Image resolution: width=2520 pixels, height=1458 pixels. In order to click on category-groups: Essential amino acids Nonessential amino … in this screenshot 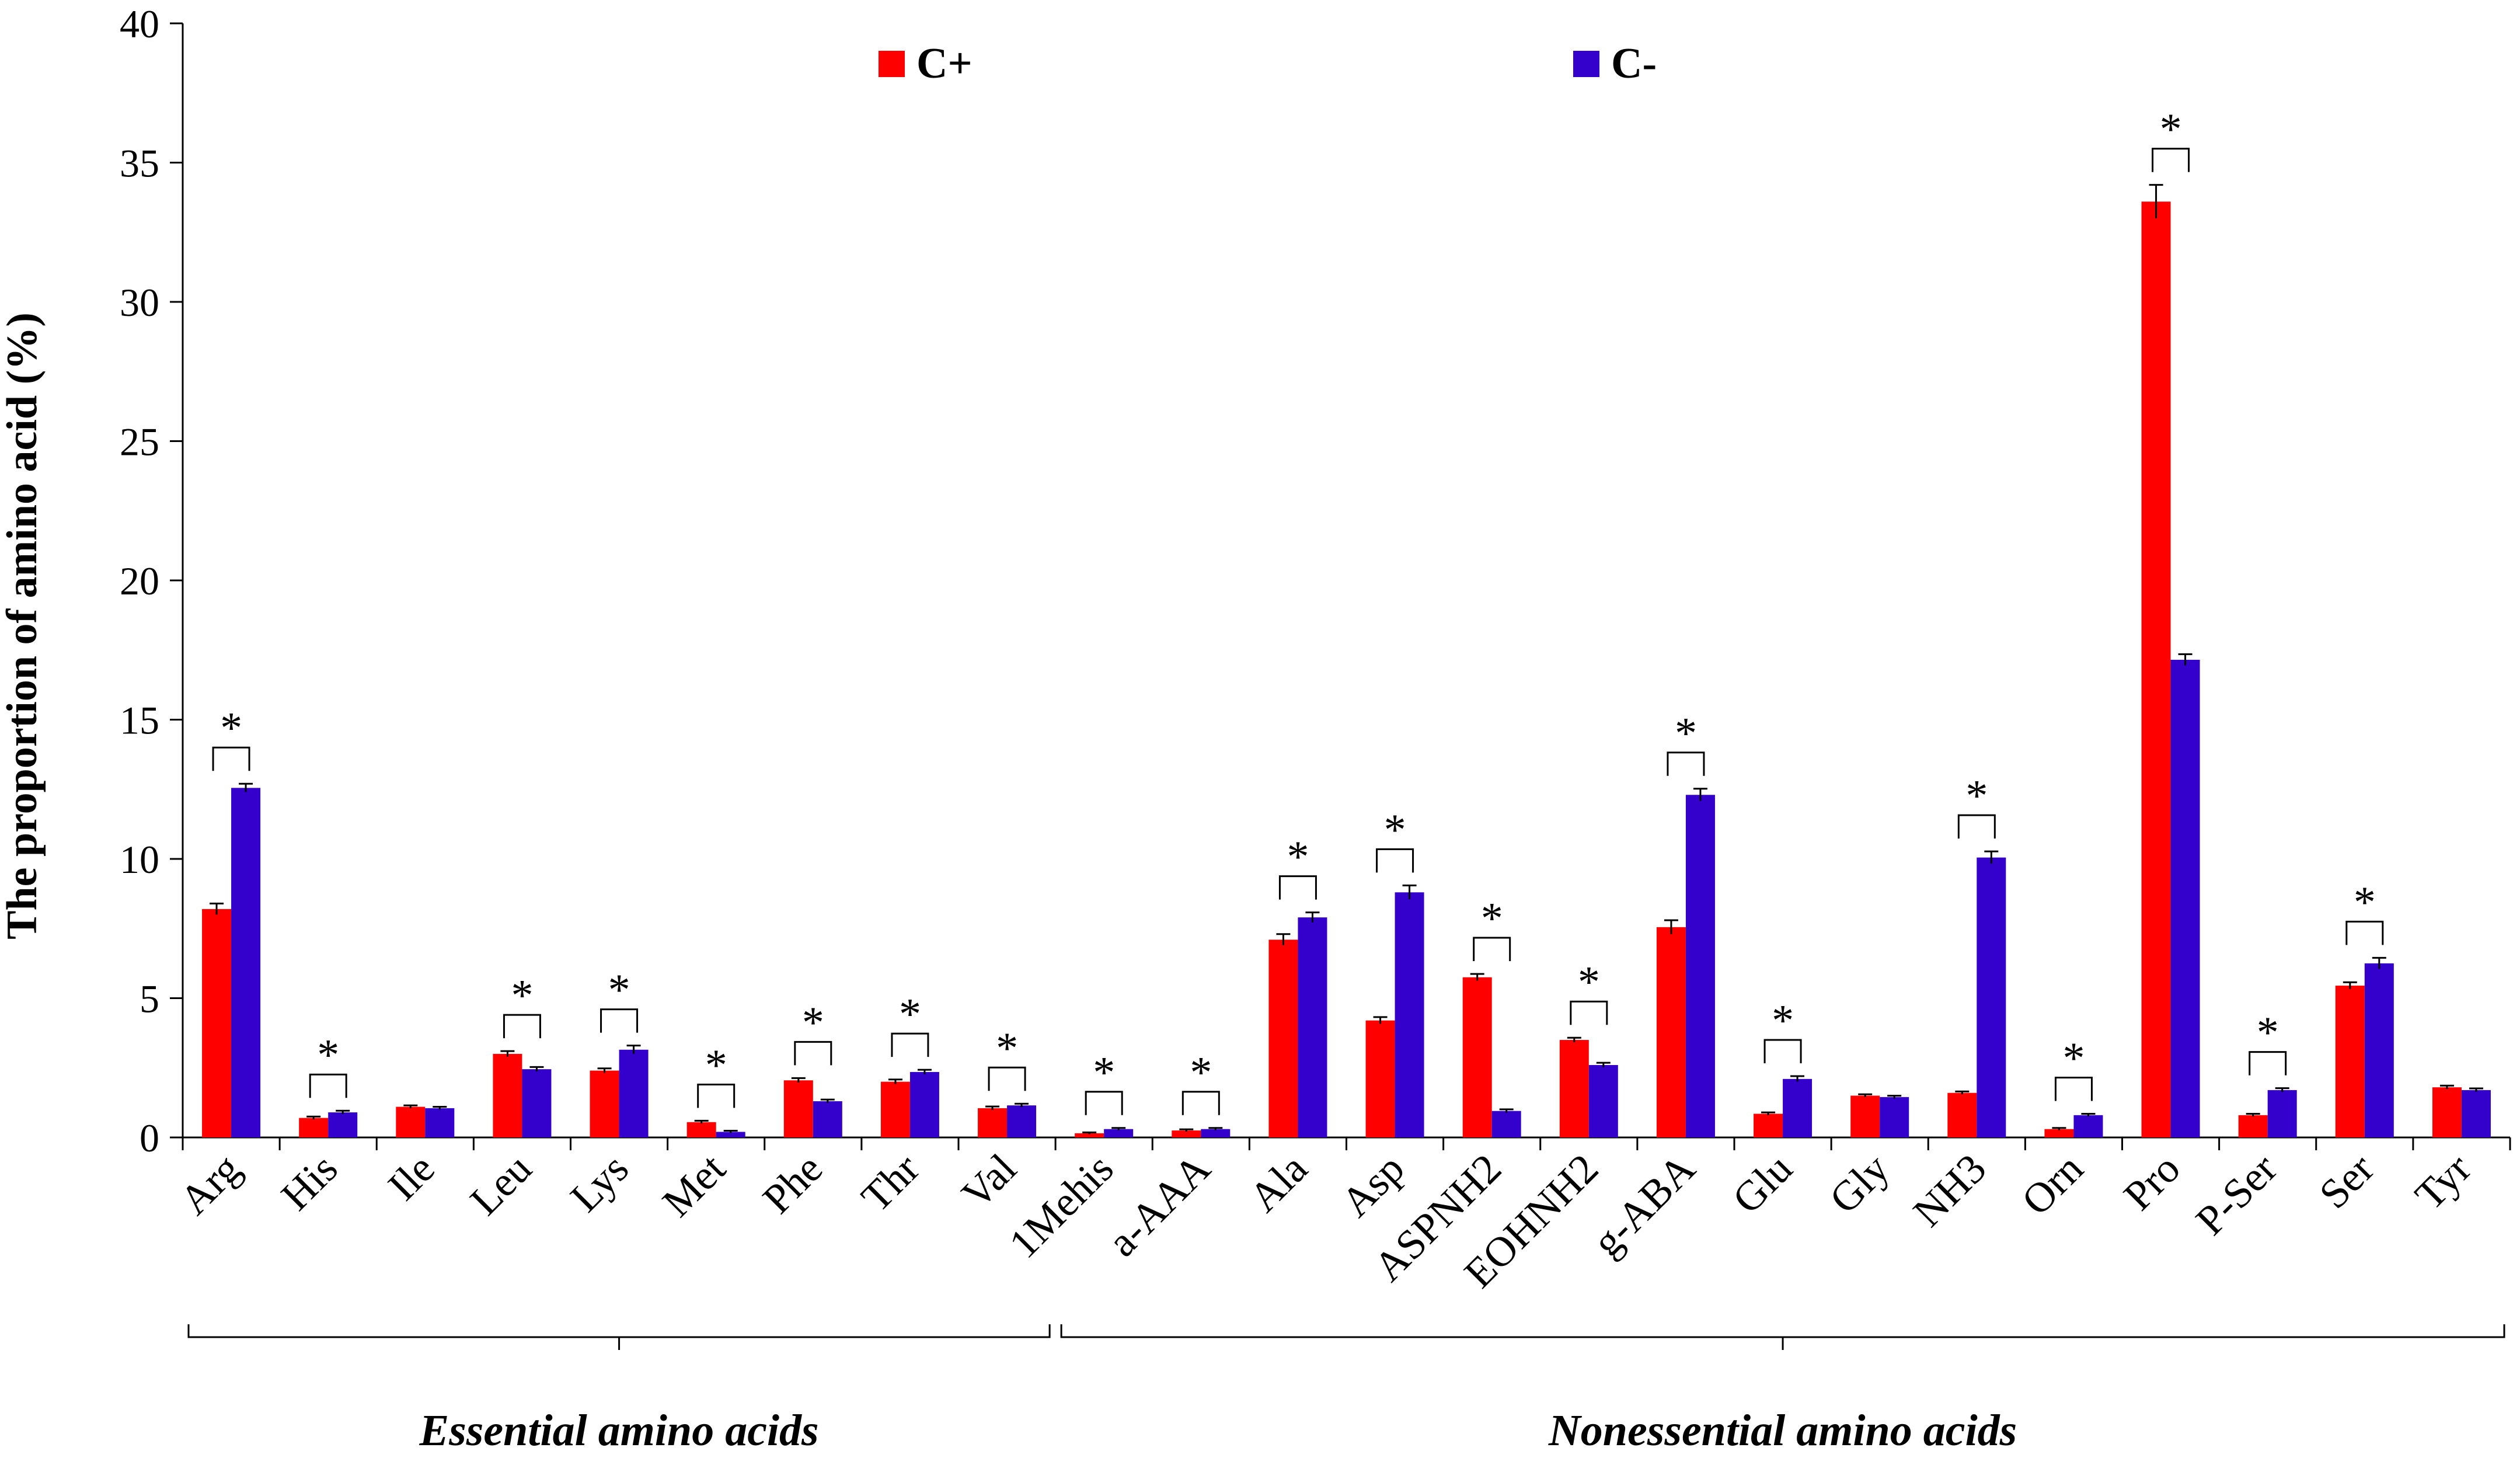, I will do `click(1346, 1389)`.